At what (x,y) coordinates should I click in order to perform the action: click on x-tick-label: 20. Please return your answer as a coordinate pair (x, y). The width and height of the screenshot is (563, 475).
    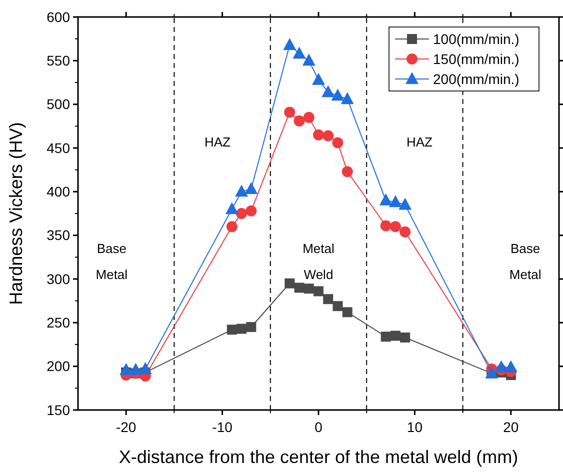
    Looking at the image, I should click on (511, 427).